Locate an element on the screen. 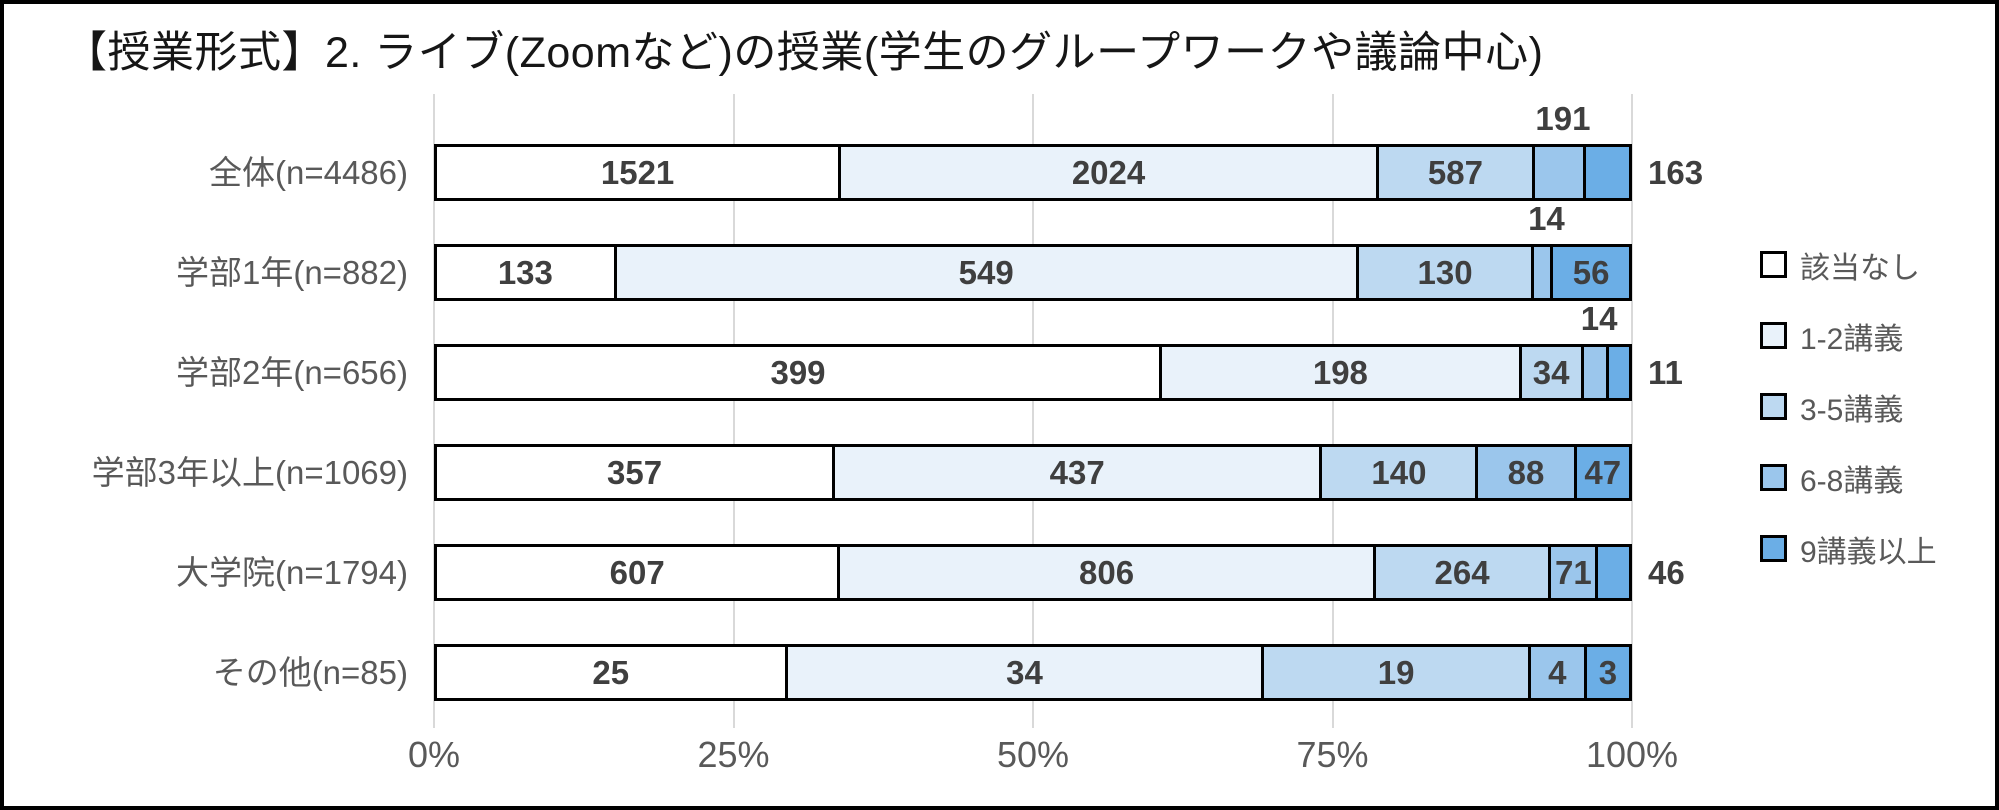  bar-segment-9講義以上: 3 is located at coordinates (1607, 672).